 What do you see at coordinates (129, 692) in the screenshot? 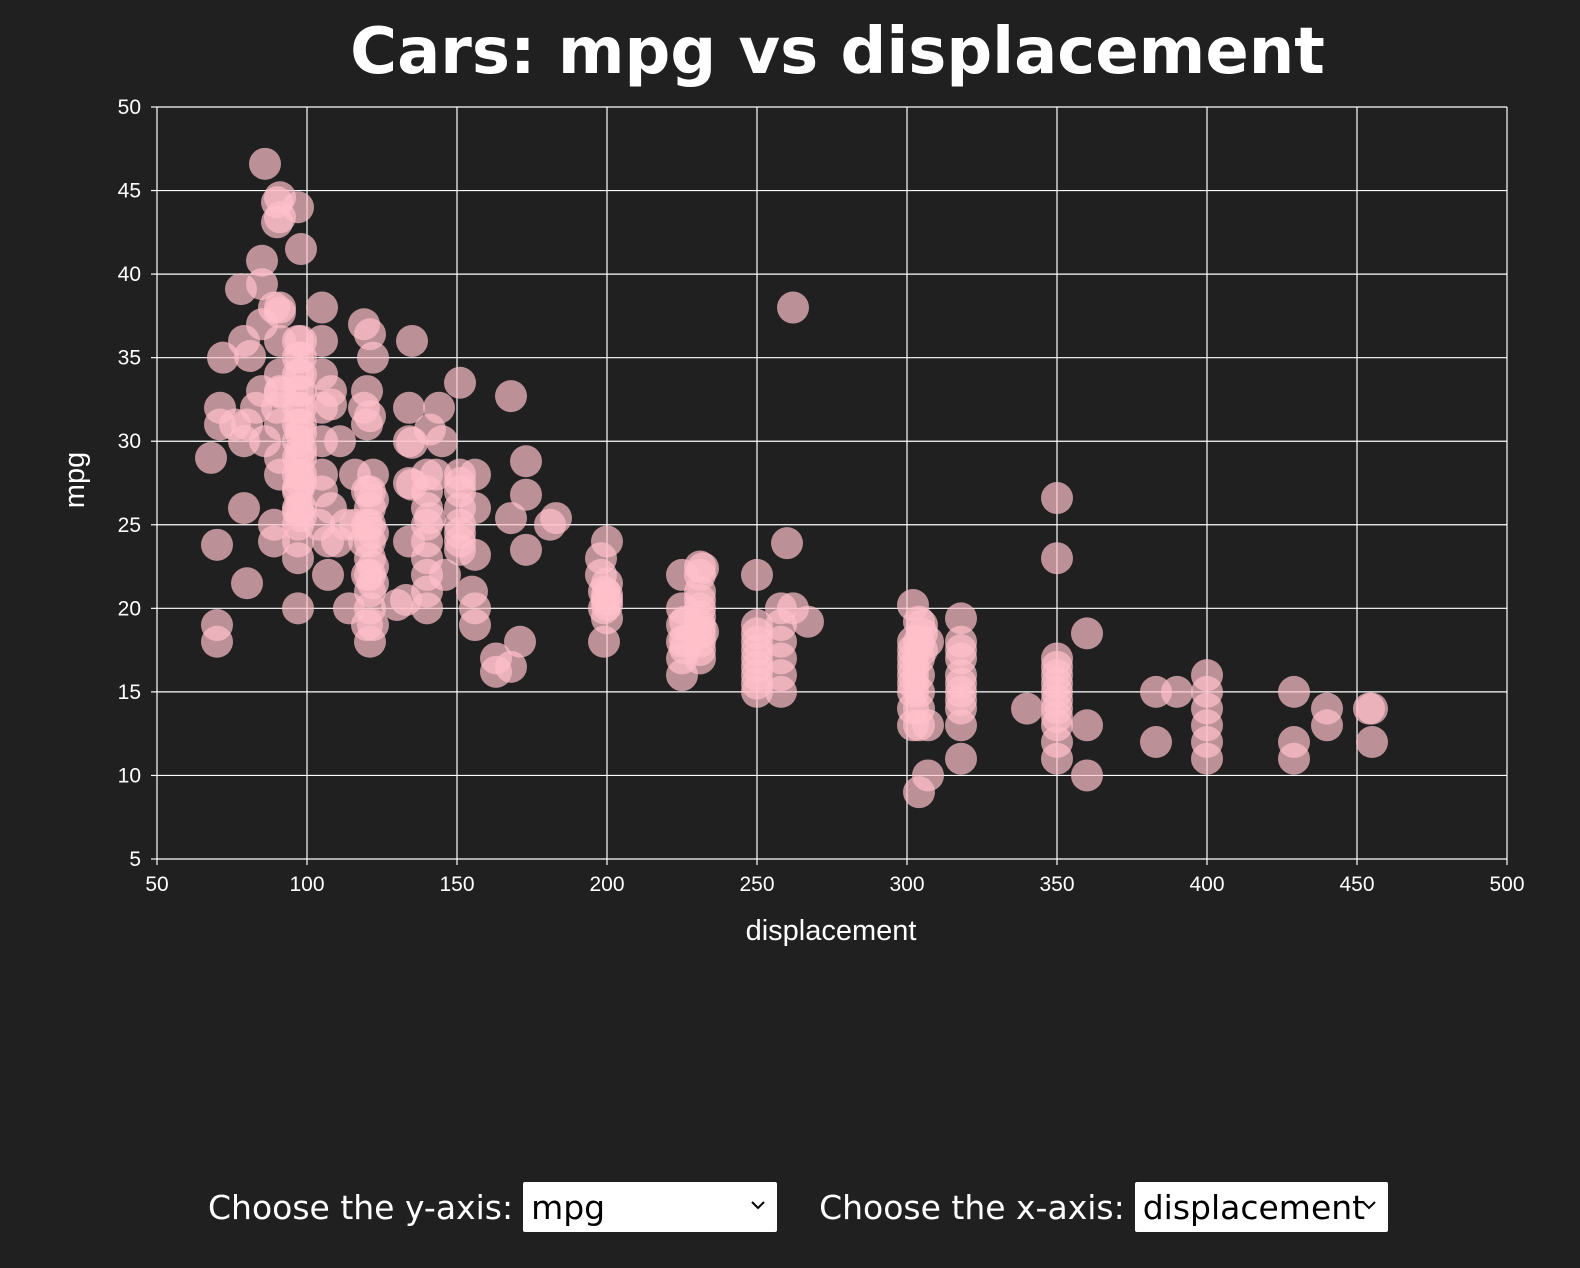
I see `y-tick-label: 15` at bounding box center [129, 692].